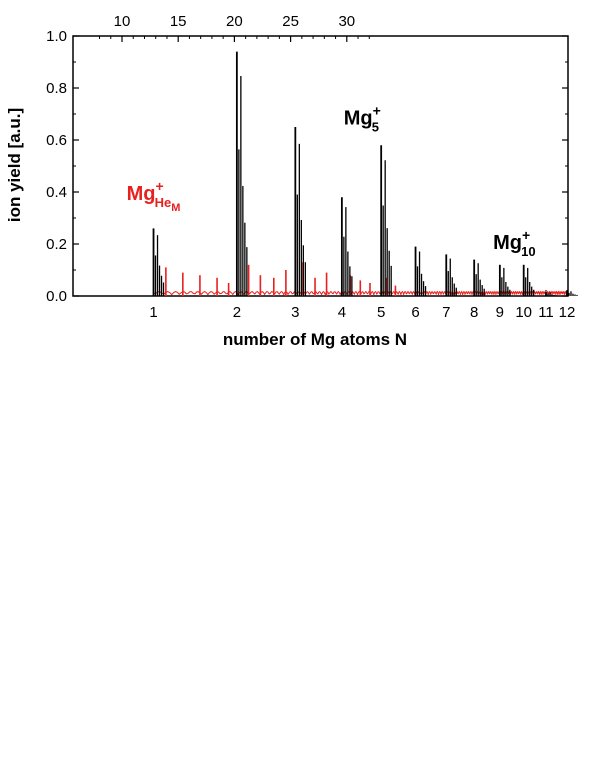 This screenshot has width=599, height=776. I want to click on x-tick-label: 7, so click(446, 312).